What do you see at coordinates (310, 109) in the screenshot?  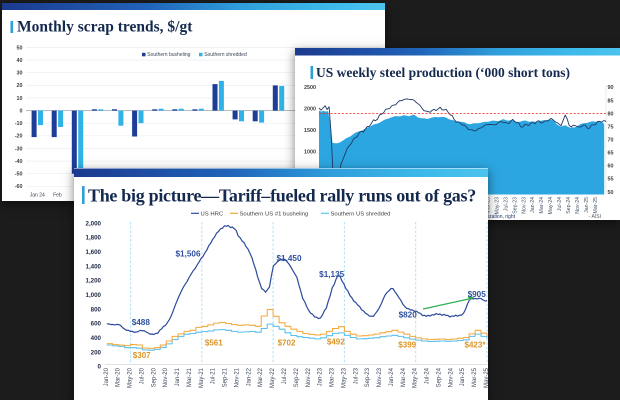 I see `svg-text: 2000` at bounding box center [310, 109].